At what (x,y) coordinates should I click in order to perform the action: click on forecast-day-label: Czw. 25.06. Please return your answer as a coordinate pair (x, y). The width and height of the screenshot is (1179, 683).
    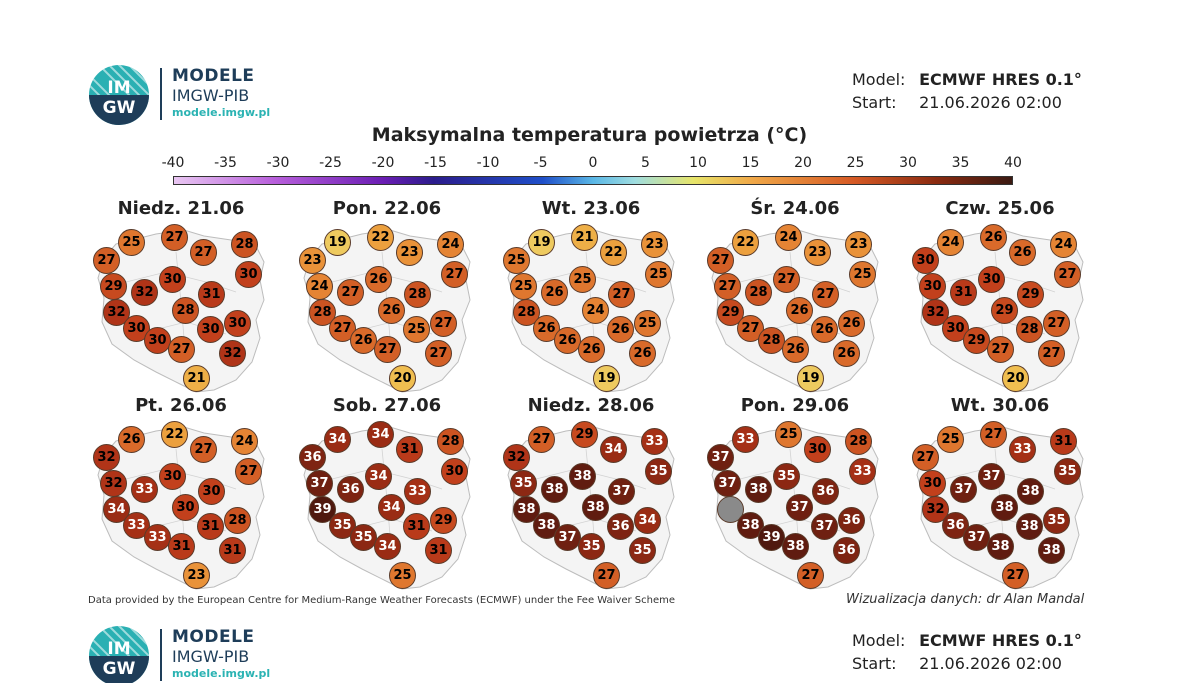
    Looking at the image, I should click on (1000, 208).